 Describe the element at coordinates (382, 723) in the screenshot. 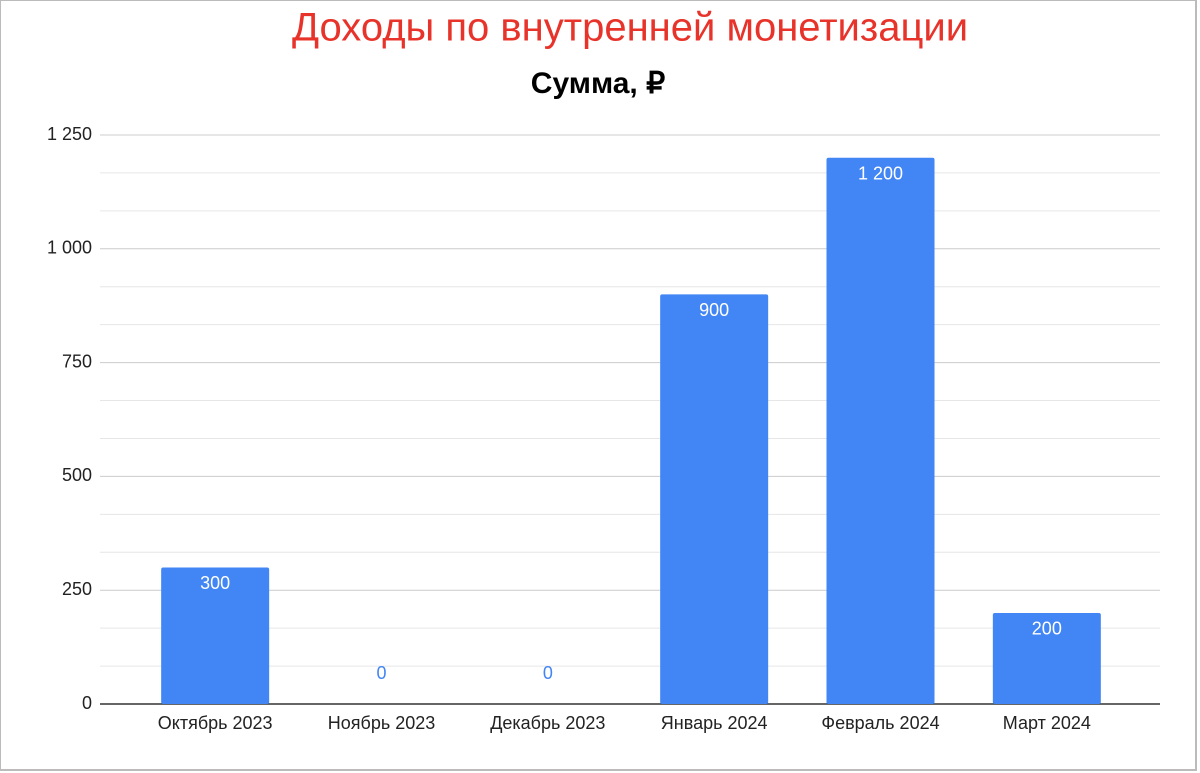

I see `x-tick-label: Ноябрь 2023` at that location.